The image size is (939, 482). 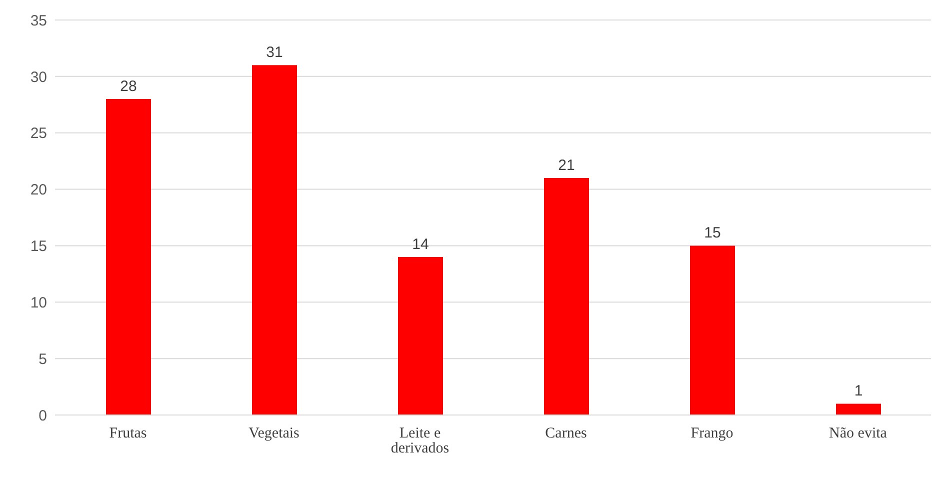 What do you see at coordinates (712, 434) in the screenshot?
I see `x-tick-label: Frango` at bounding box center [712, 434].